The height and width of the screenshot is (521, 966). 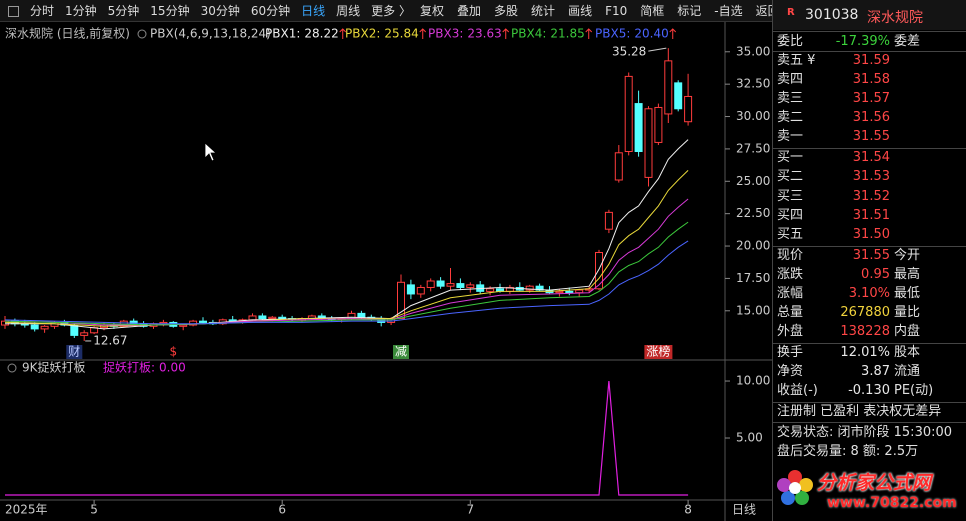 I want to click on logo-icon, so click(x=795, y=487).